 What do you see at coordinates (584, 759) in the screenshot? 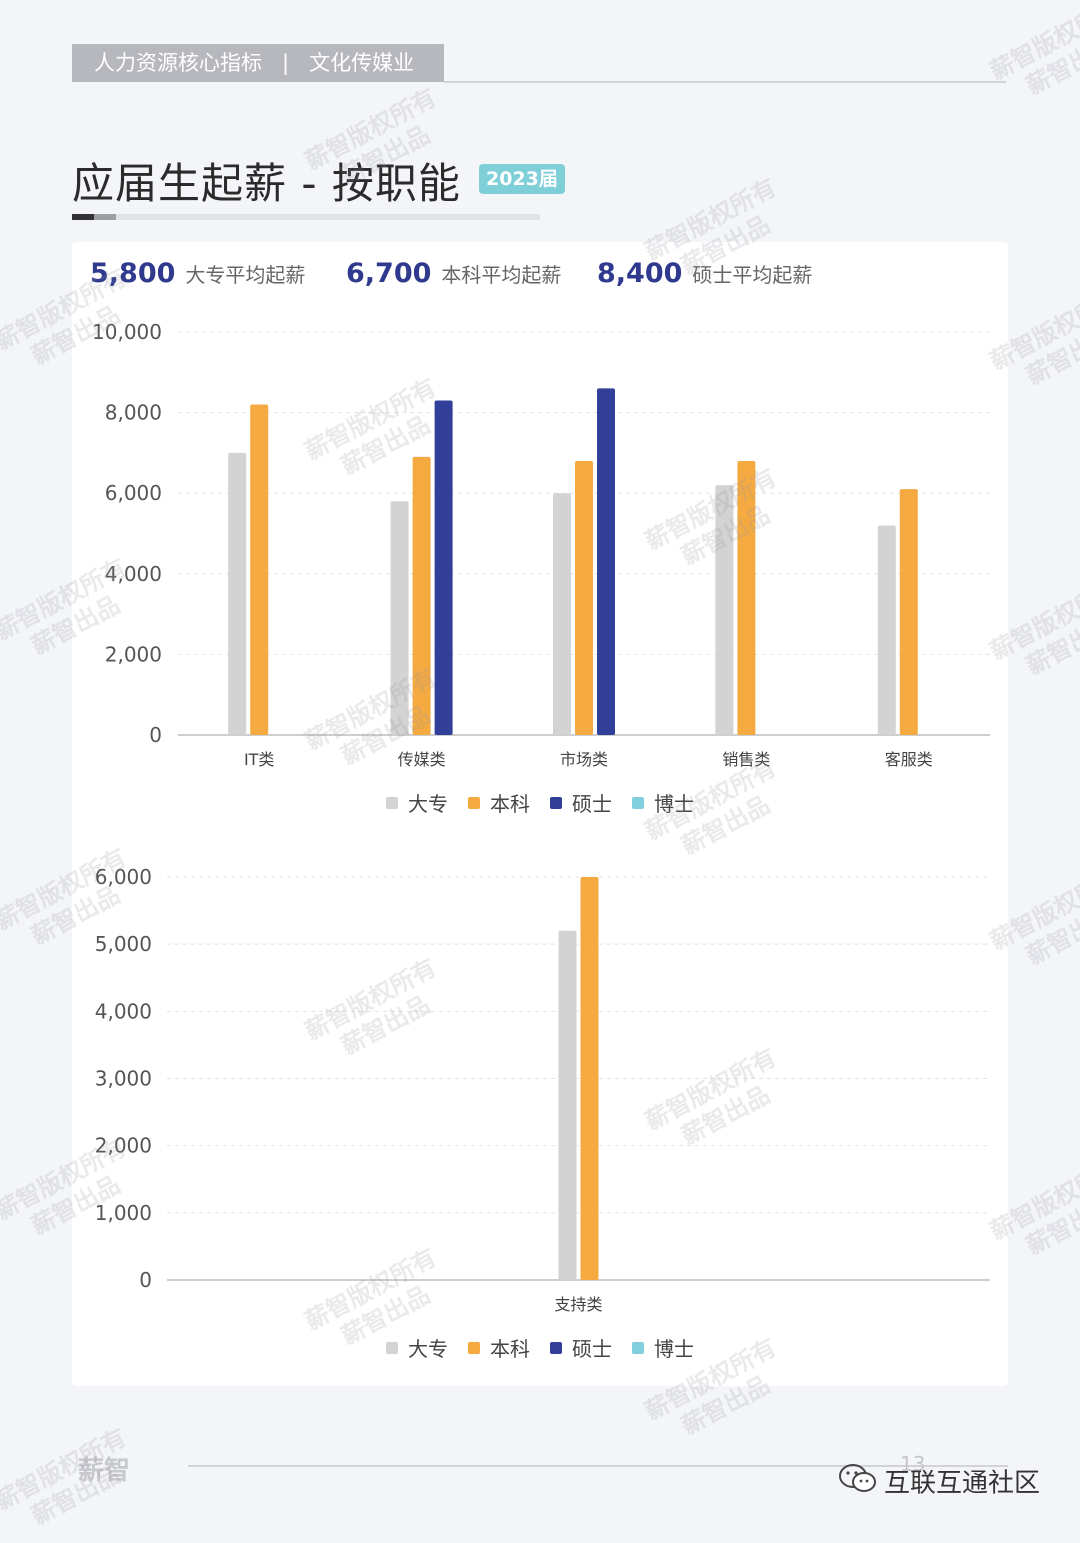
I see `x-tick-label: 市场类` at bounding box center [584, 759].